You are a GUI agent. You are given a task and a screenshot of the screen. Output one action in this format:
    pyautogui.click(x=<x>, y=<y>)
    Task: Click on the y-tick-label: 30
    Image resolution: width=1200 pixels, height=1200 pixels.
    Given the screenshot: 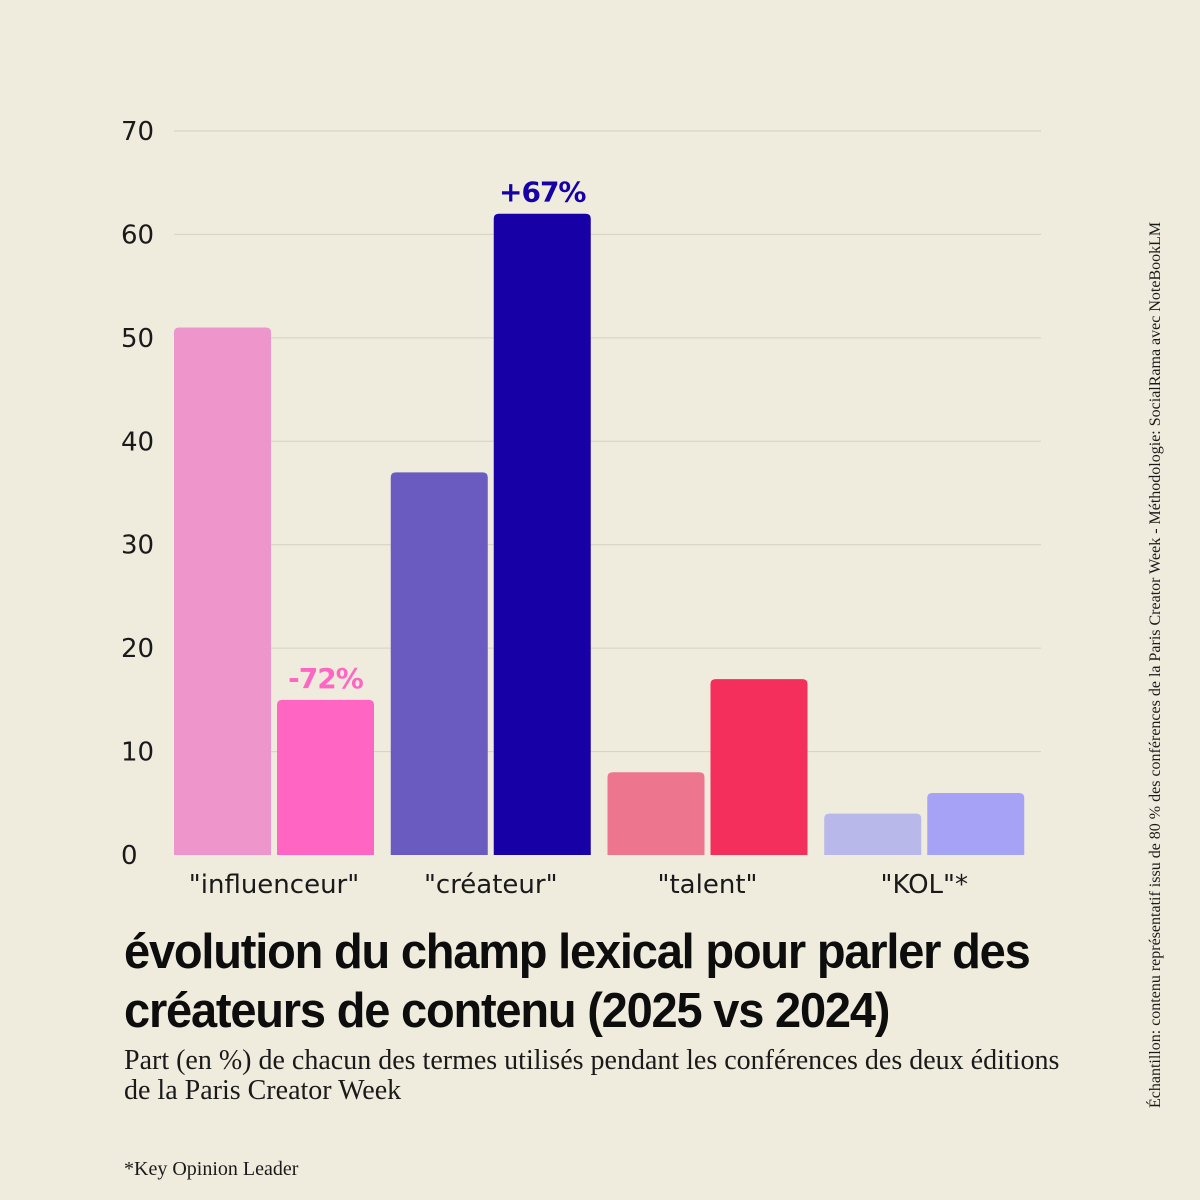 What is the action you would take?
    pyautogui.click(x=137, y=546)
    